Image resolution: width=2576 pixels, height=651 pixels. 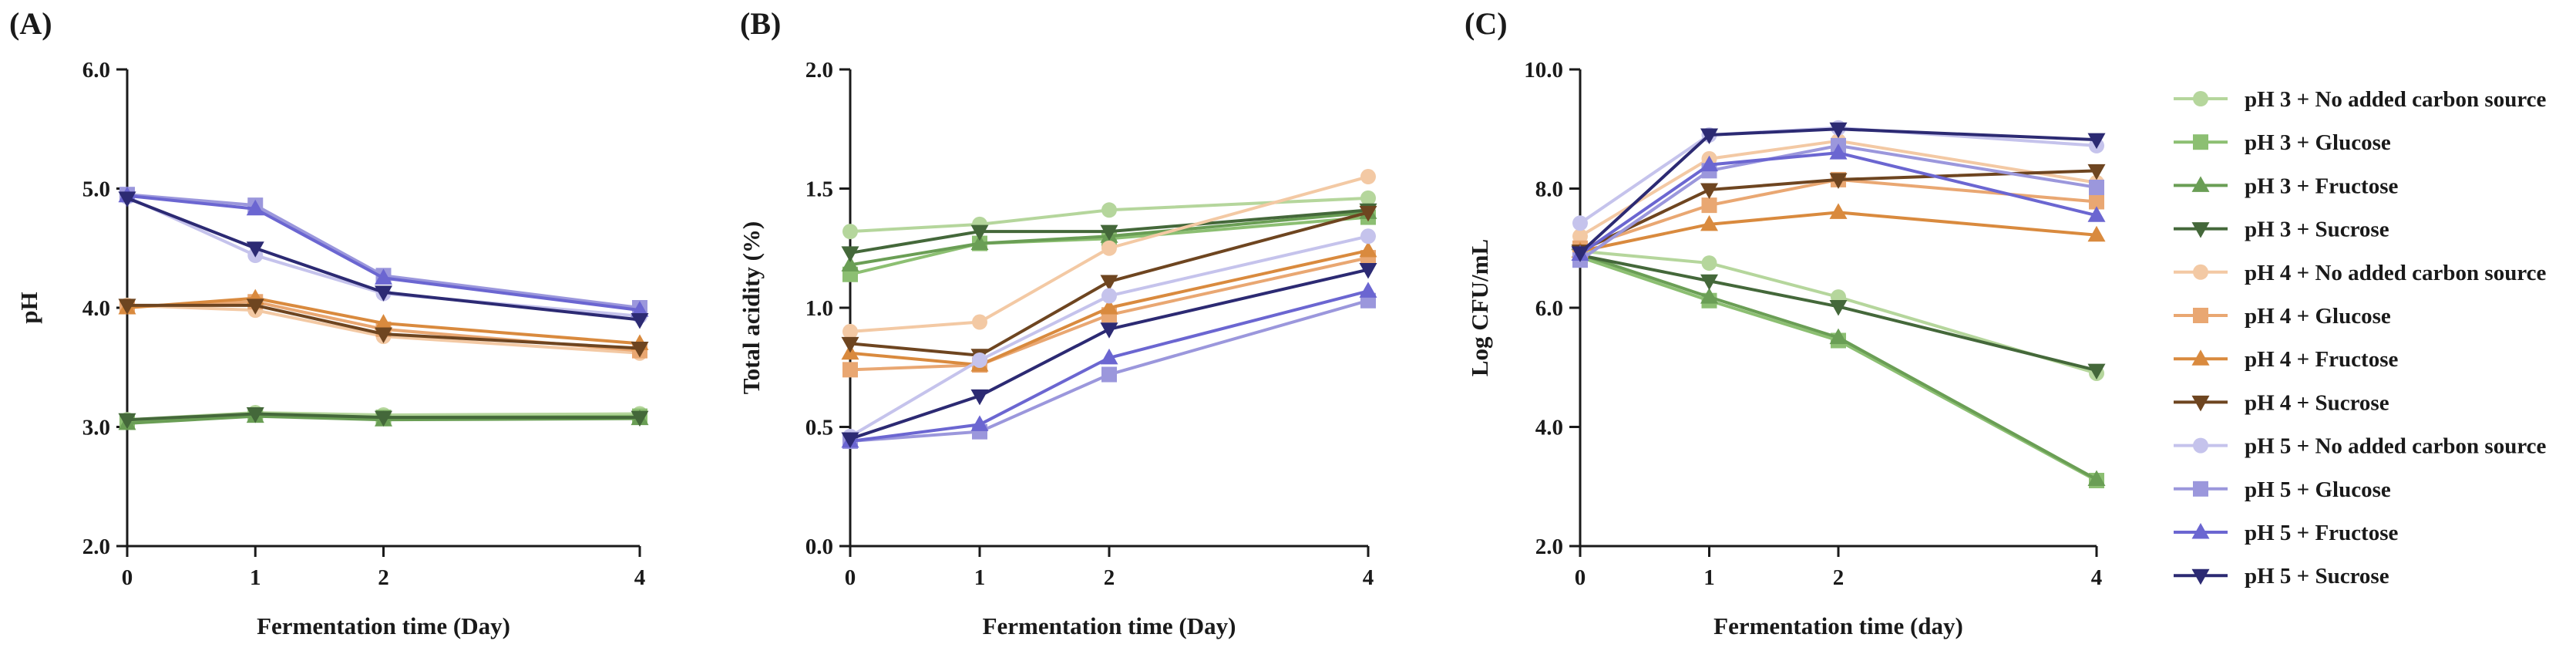 What do you see at coordinates (28, 308) in the screenshot?
I see `panel-a-y-axis-title: pH` at bounding box center [28, 308].